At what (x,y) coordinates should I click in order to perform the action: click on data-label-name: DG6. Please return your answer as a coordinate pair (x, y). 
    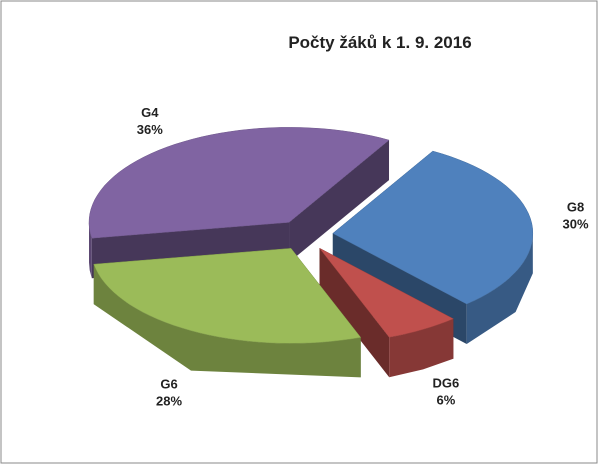
    Looking at the image, I should click on (446, 382).